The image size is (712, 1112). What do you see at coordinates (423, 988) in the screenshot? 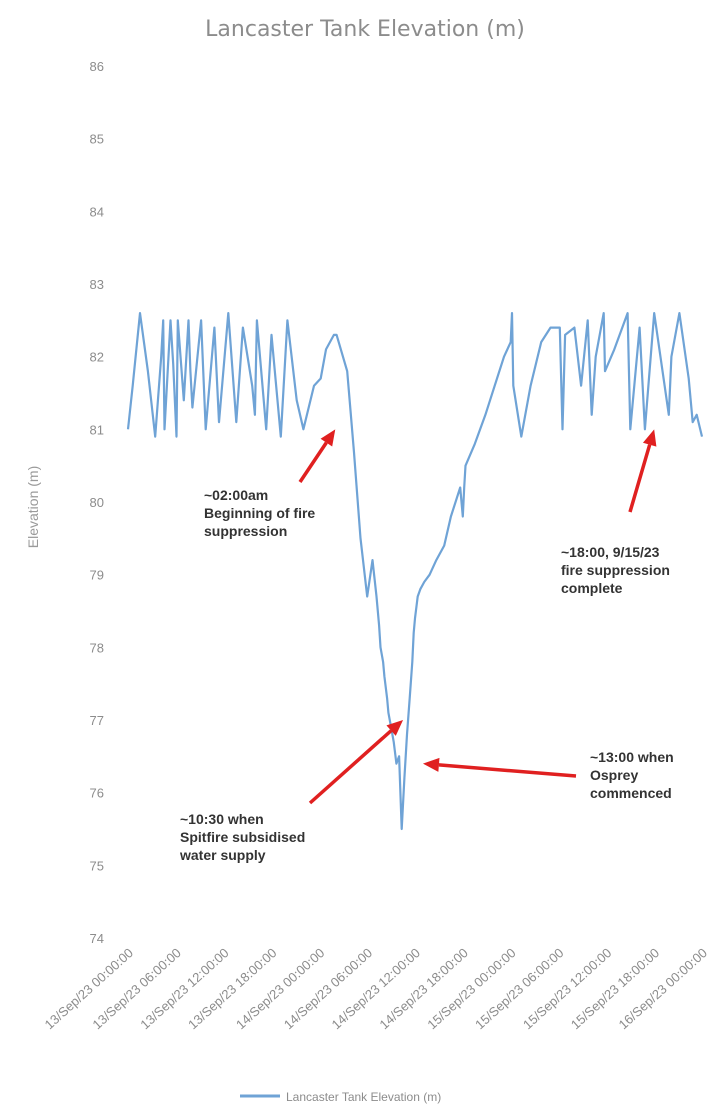
I see `x-tick-label: 14/Sep/23 18:00:00` at bounding box center [423, 988].